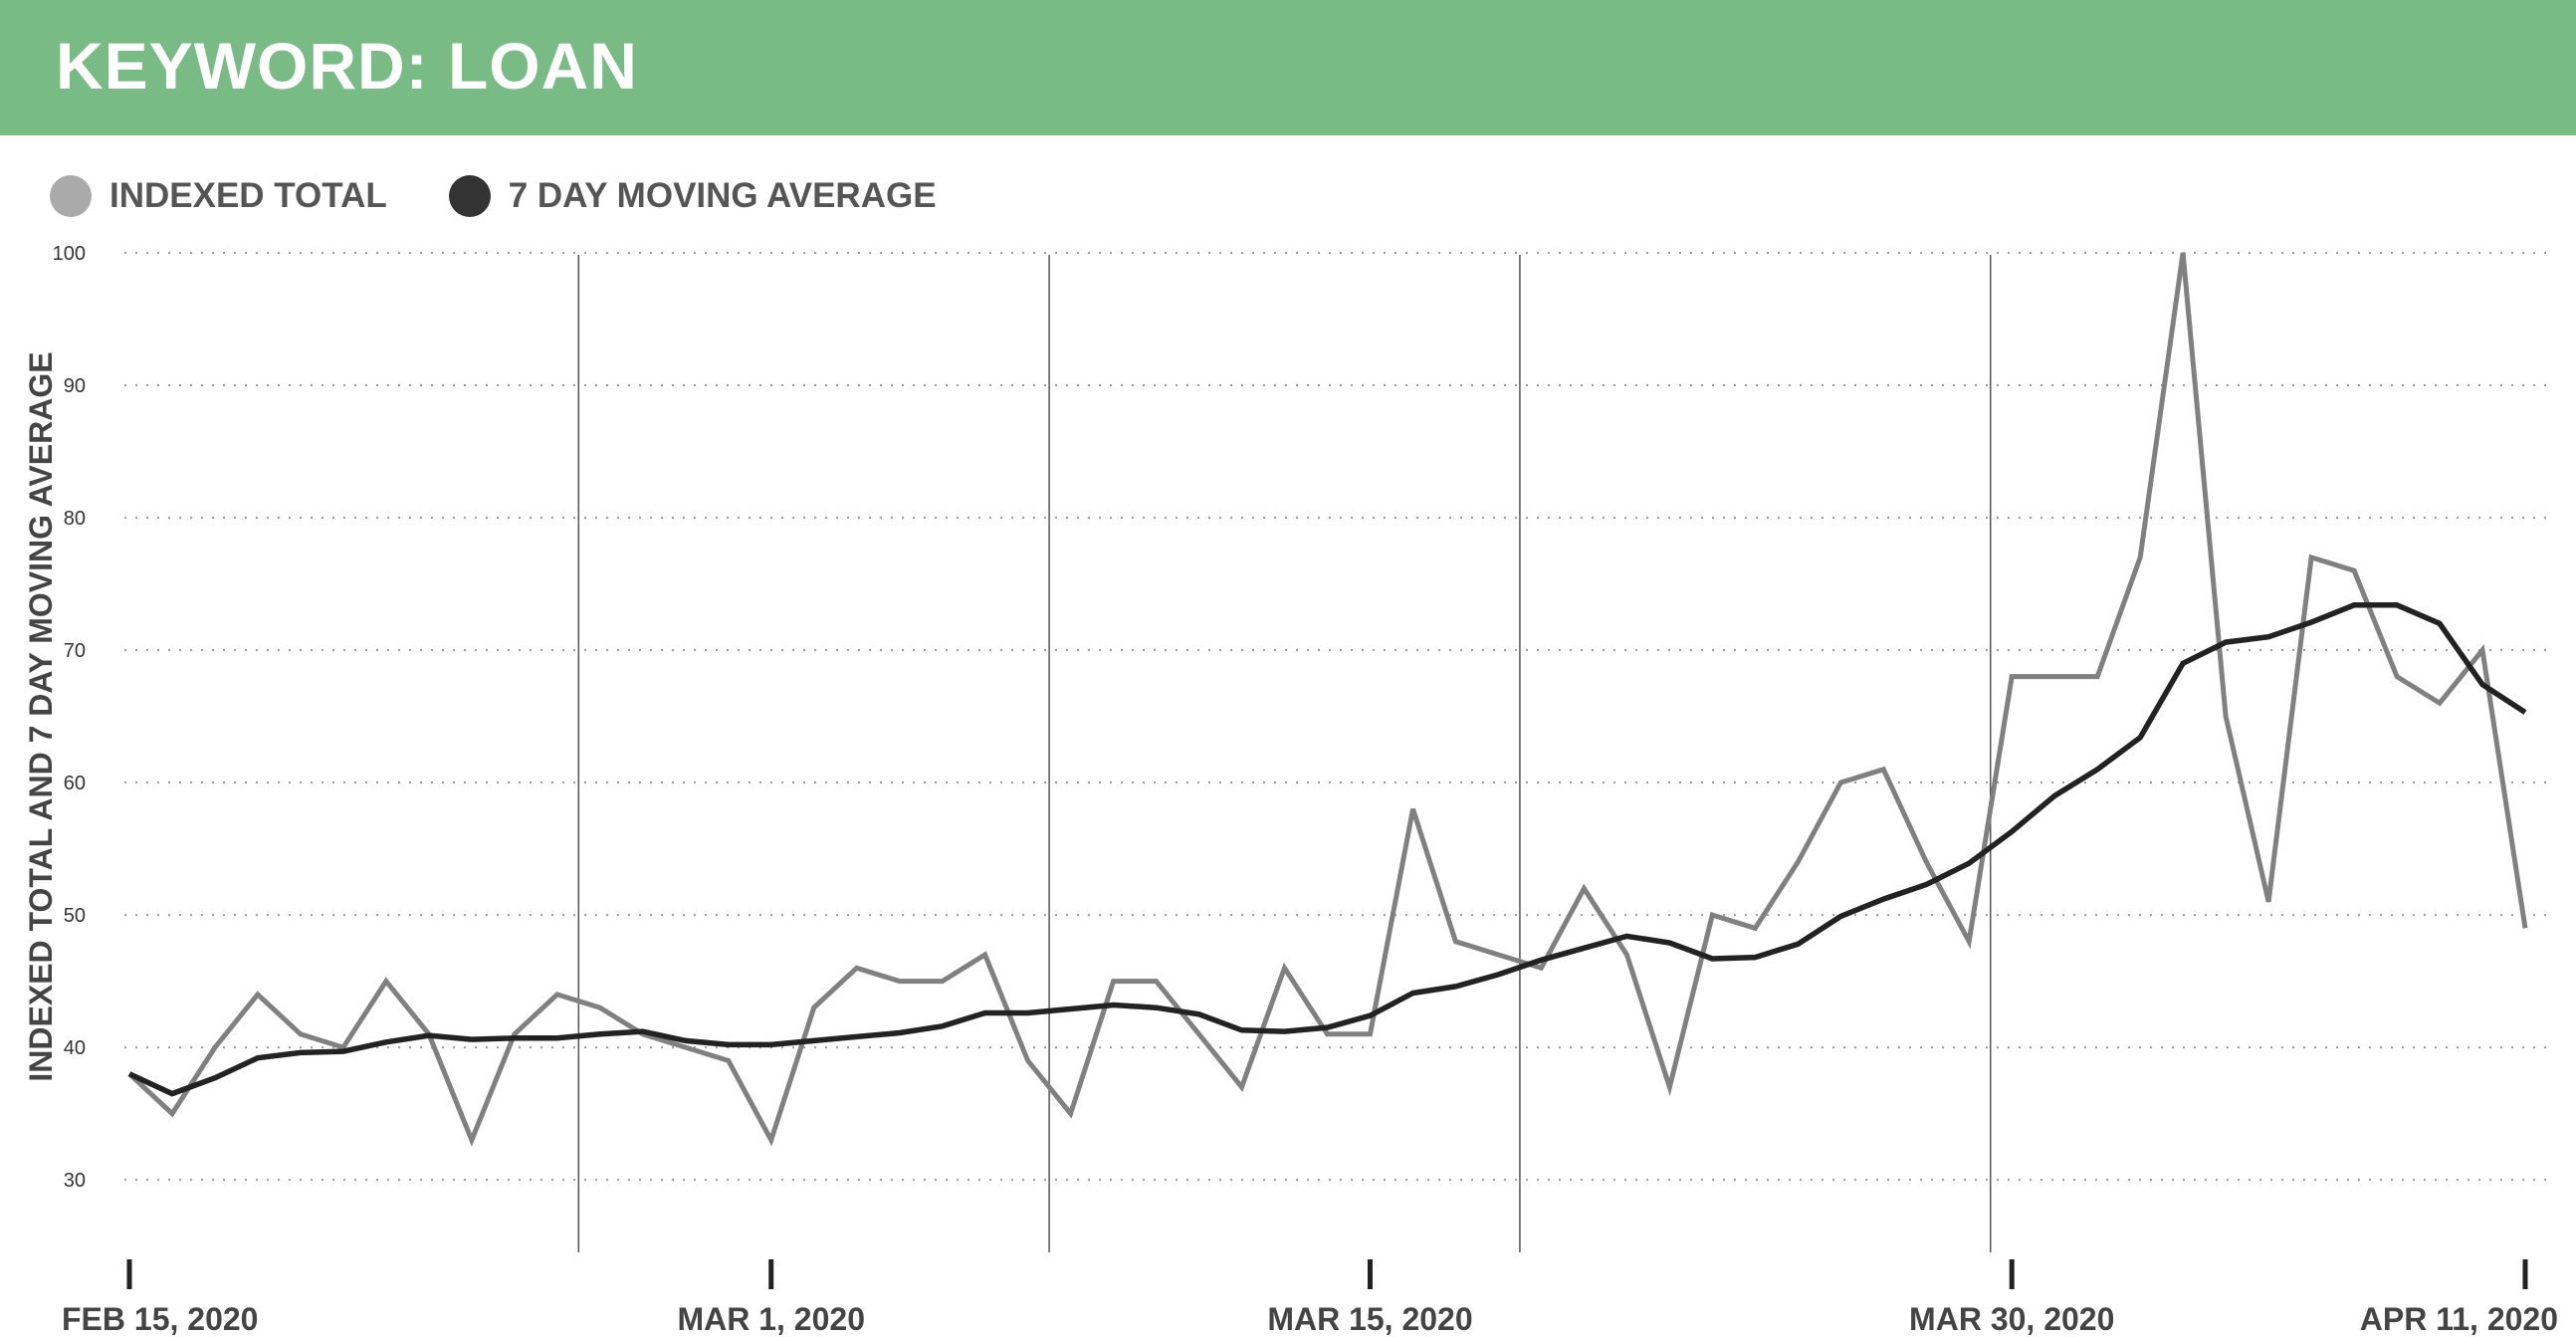 The height and width of the screenshot is (1337, 2576). I want to click on legend-swatch-indexed-total, so click(71, 196).